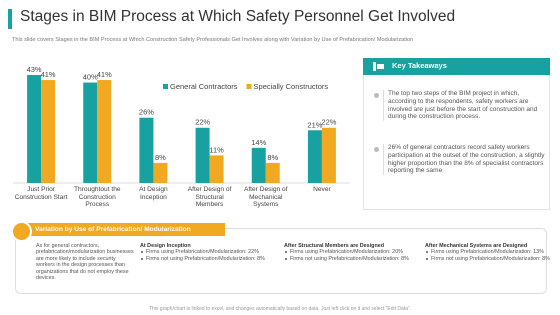 The width and height of the screenshot is (560, 315). What do you see at coordinates (476, 246) in the screenshot?
I see `column-title: After Mechanical Systems are Designed` at bounding box center [476, 246].